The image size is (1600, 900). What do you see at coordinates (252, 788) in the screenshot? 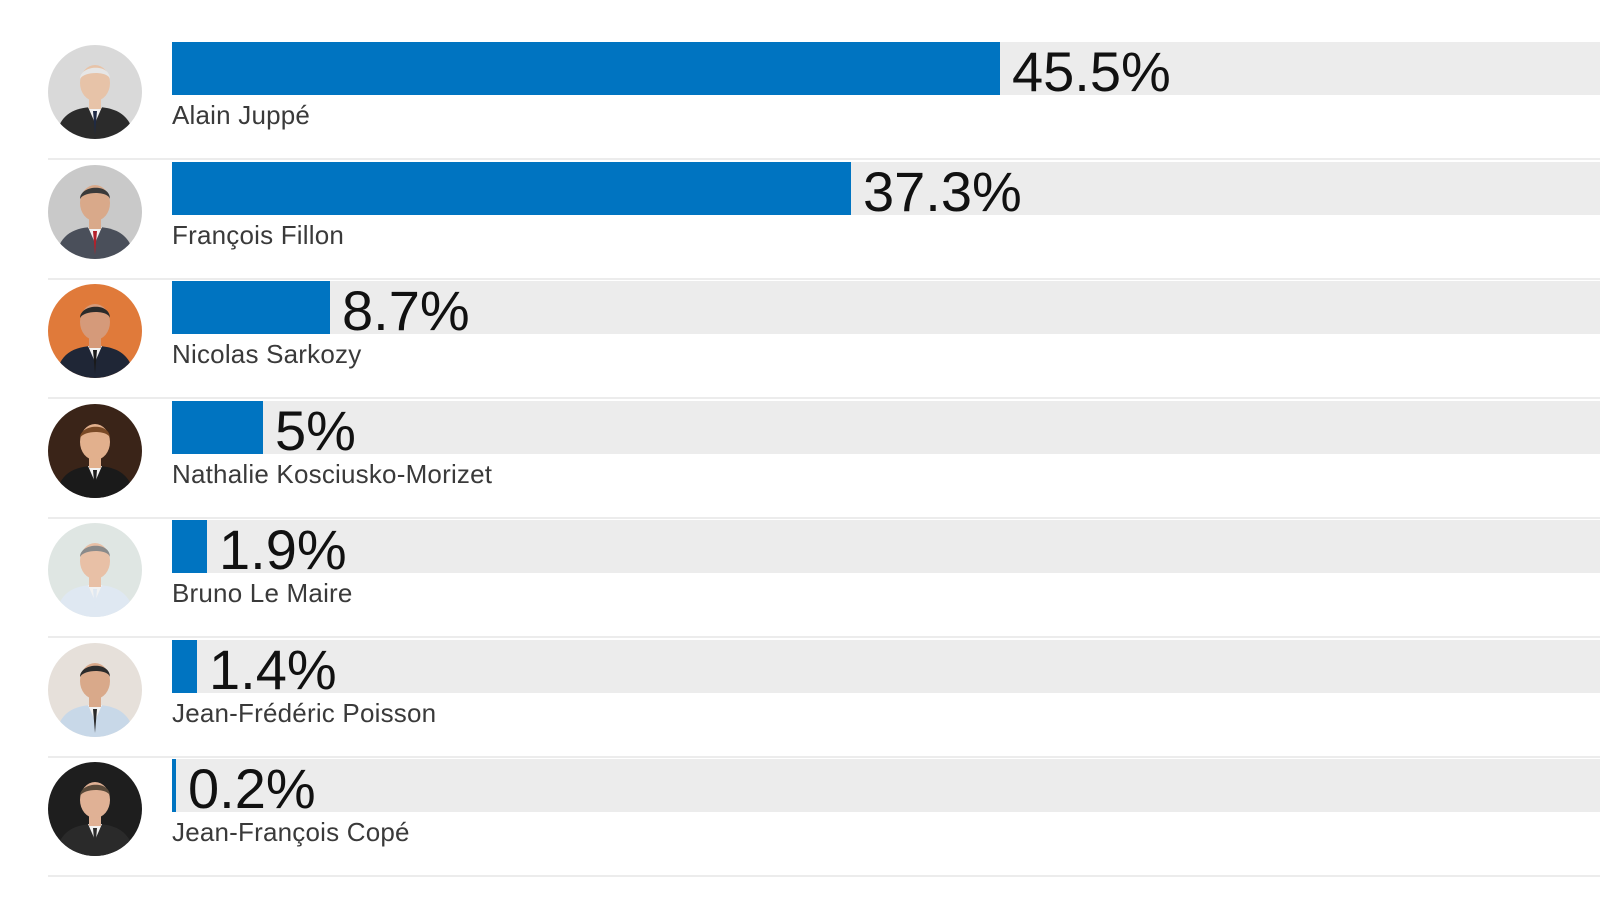
I see `result-value-label: 0.2%` at bounding box center [252, 788].